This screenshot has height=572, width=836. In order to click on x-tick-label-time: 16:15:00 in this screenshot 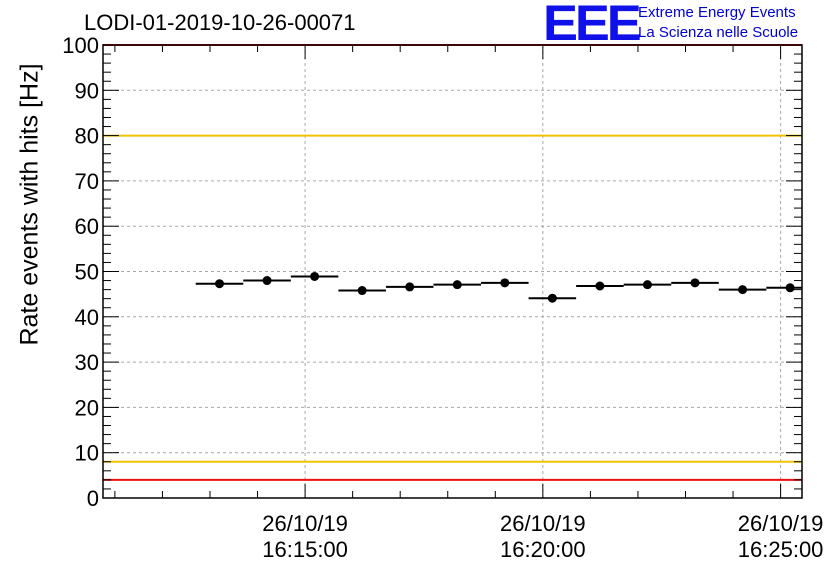, I will do `click(305, 549)`.